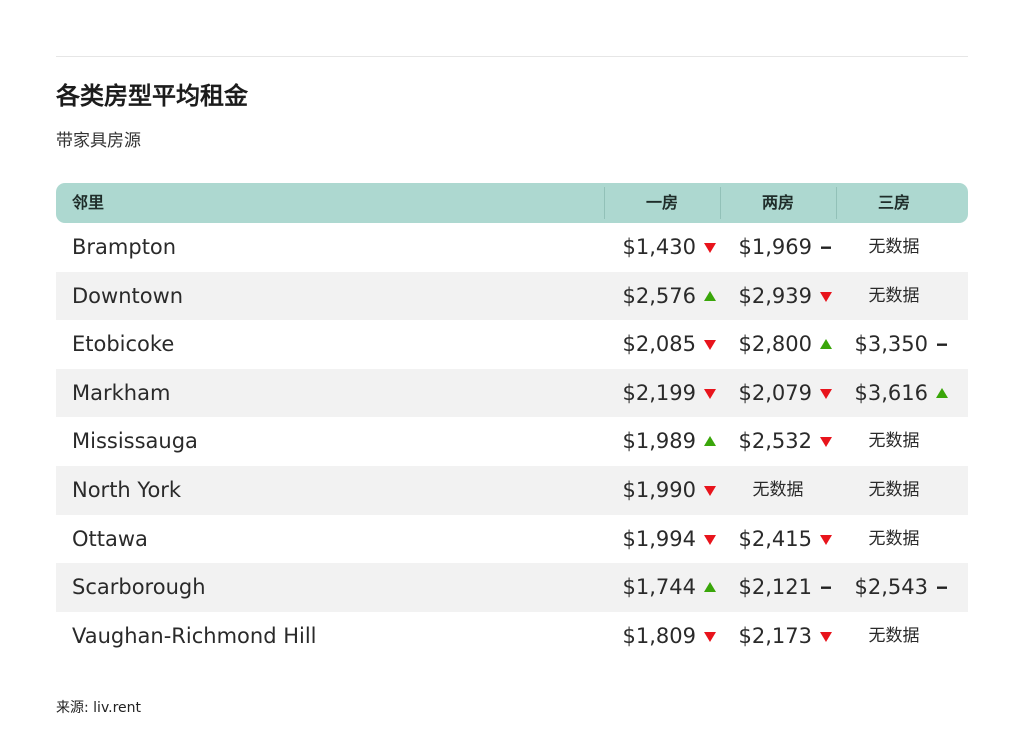 The height and width of the screenshot is (741, 1024). I want to click on rent-value: $1,990, so click(659, 489).